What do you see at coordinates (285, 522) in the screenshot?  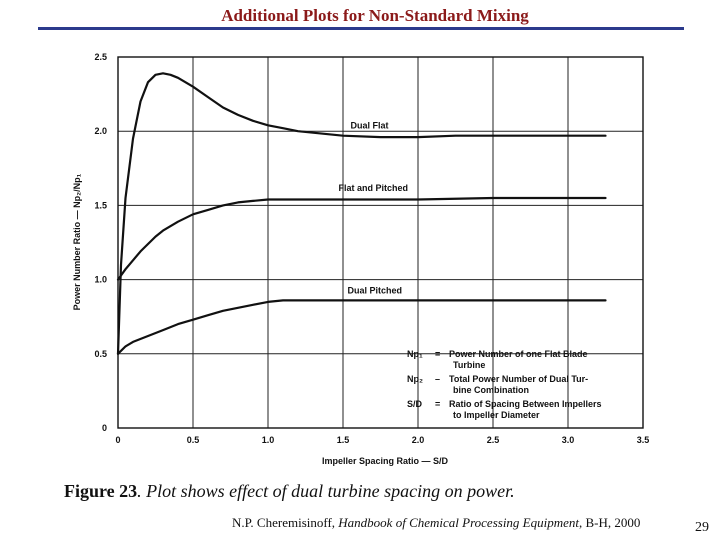 I see `citation-author: N.P. Cheremisinoff,` at bounding box center [285, 522].